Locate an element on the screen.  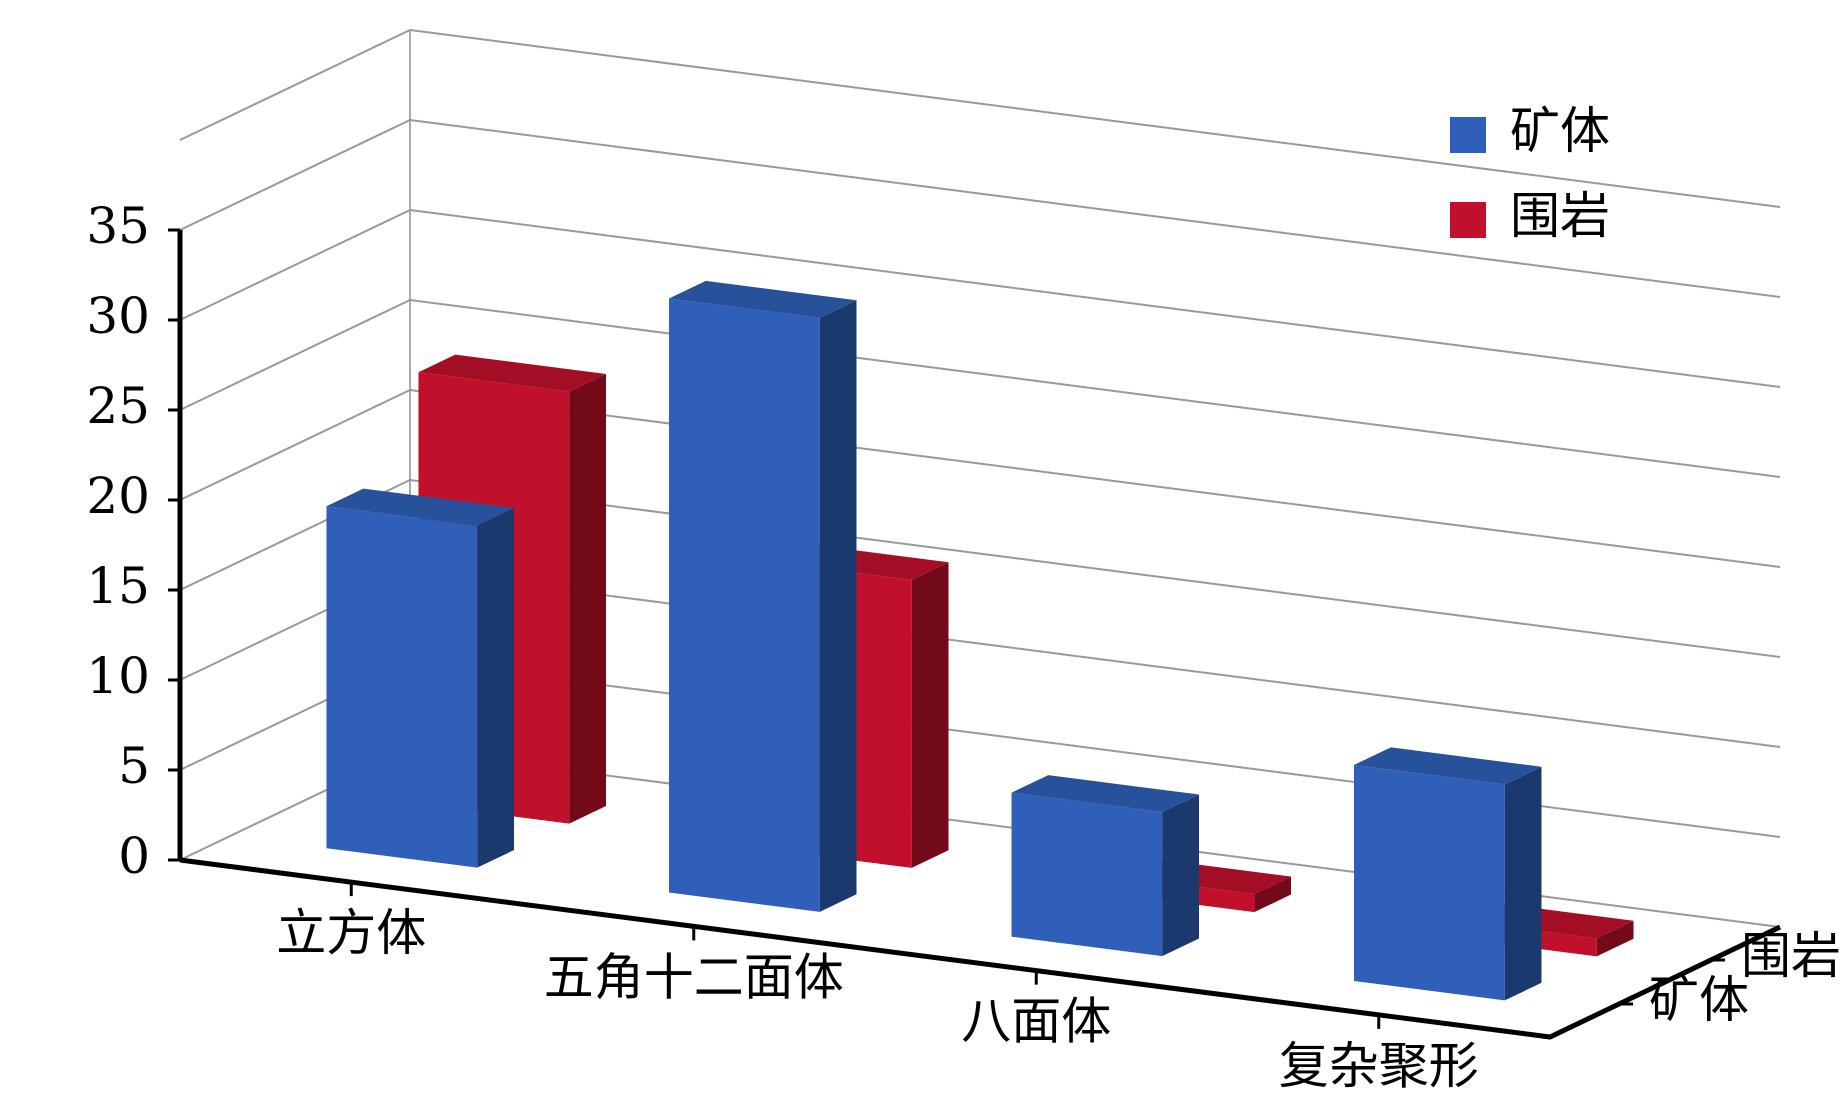
x-tick-label: 复杂聚形 is located at coordinates (1379, 1066).